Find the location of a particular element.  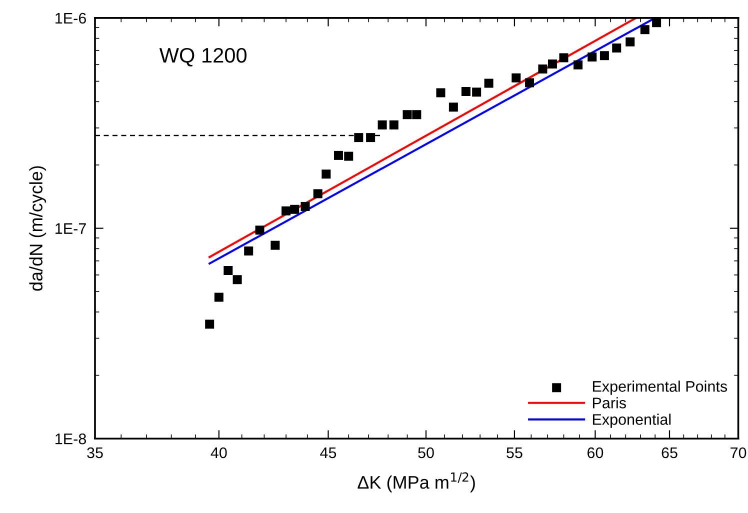

y-tick-label: 1E-6 is located at coordinates (71, 18).